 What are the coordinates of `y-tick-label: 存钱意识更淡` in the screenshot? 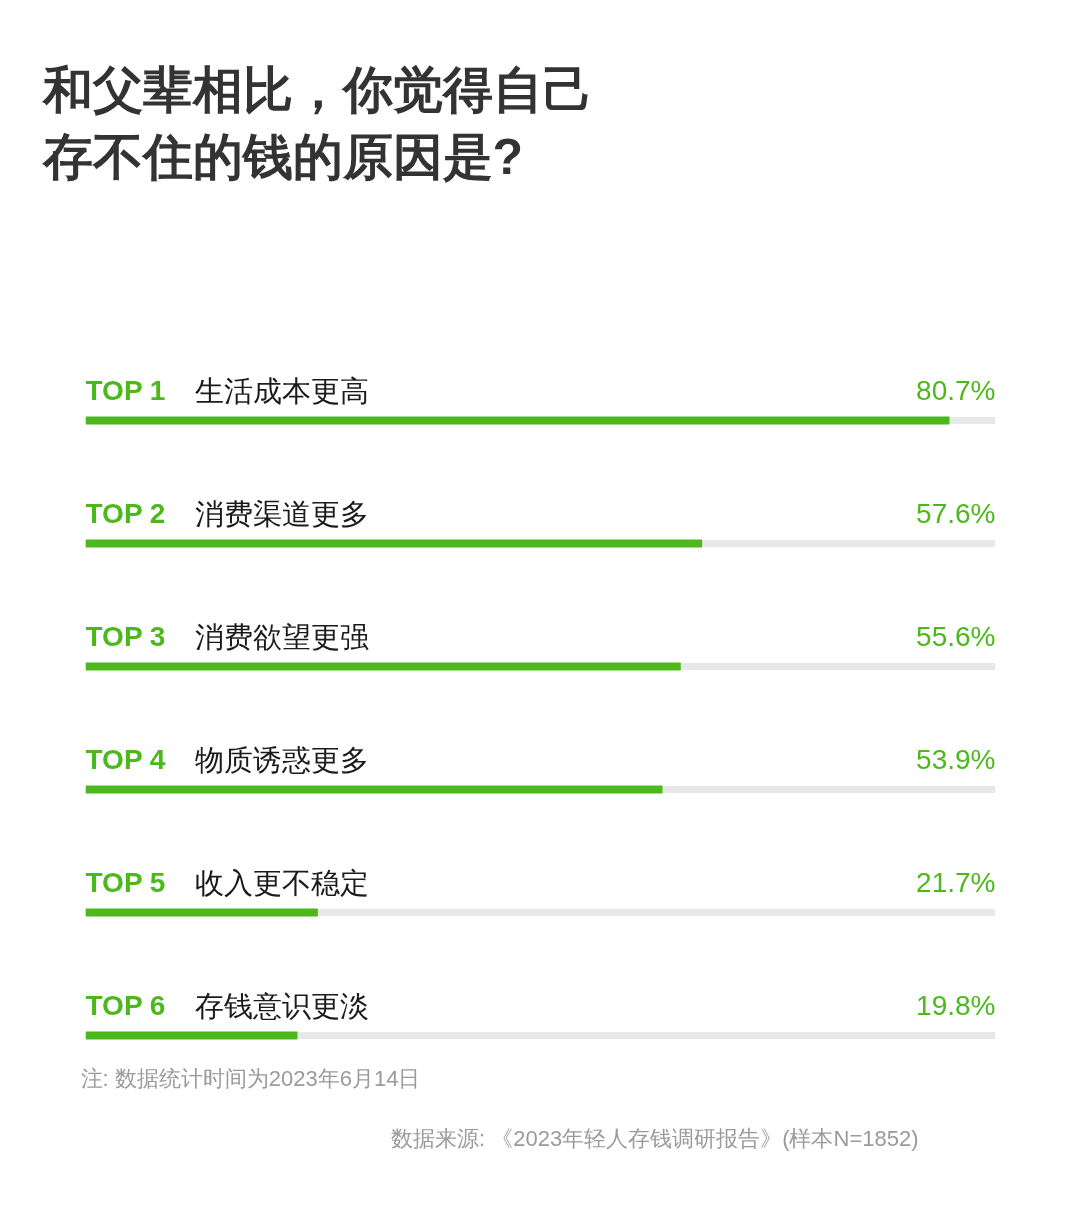 It's located at (281, 1005).